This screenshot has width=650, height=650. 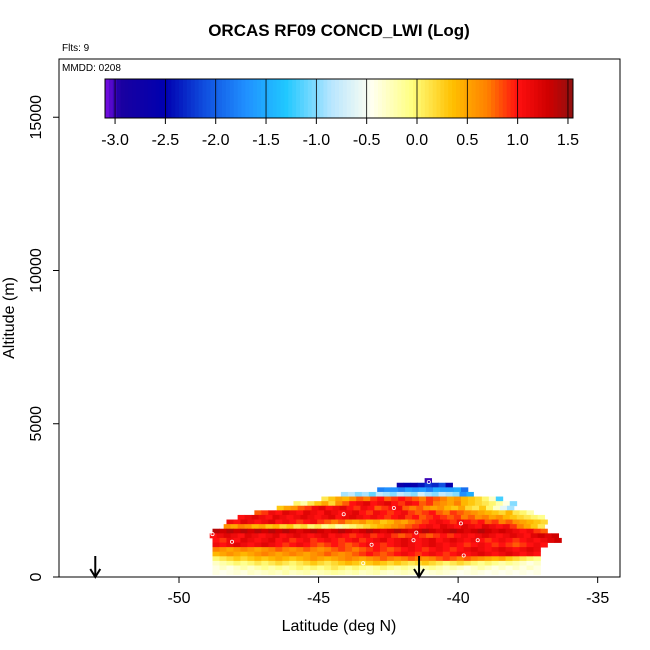 I want to click on y-tick-label: 10000, so click(x=36, y=270).